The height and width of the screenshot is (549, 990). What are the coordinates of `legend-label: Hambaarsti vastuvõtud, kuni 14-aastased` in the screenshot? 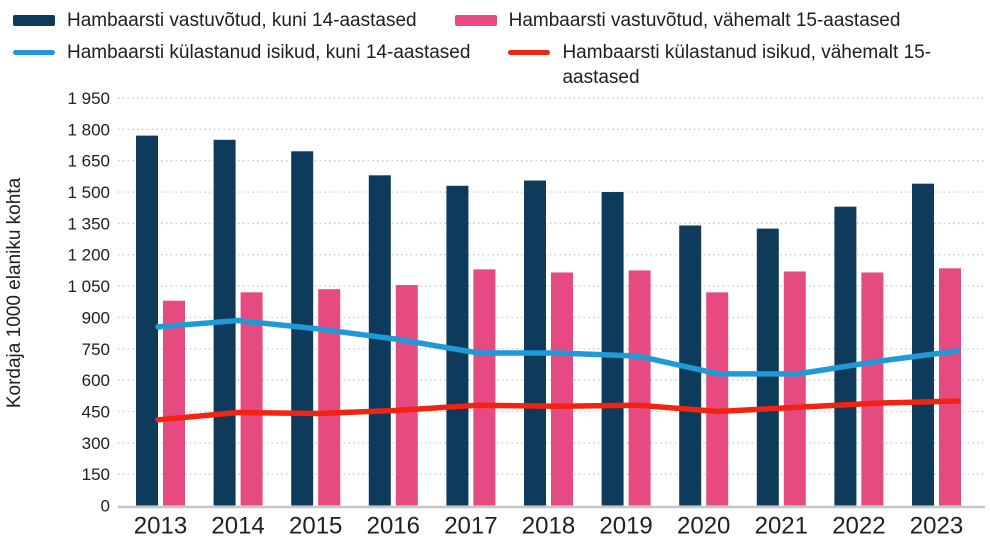 It's located at (242, 20).